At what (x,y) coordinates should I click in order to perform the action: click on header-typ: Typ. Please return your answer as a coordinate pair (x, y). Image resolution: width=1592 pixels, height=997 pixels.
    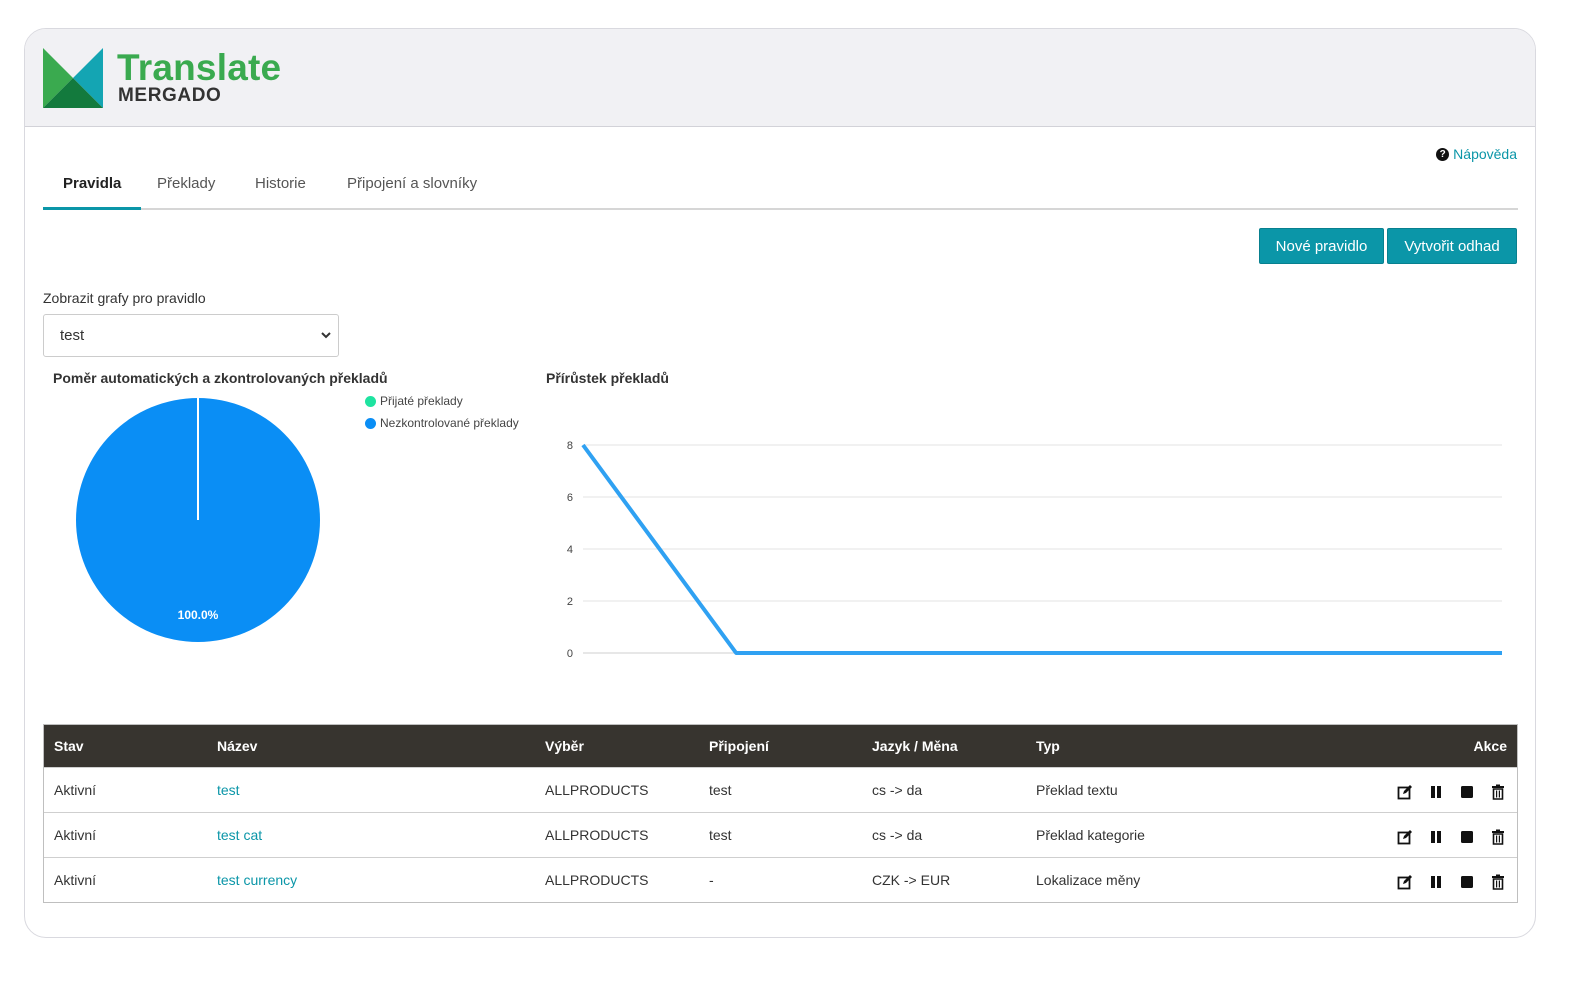
    Looking at the image, I should click on (1048, 746).